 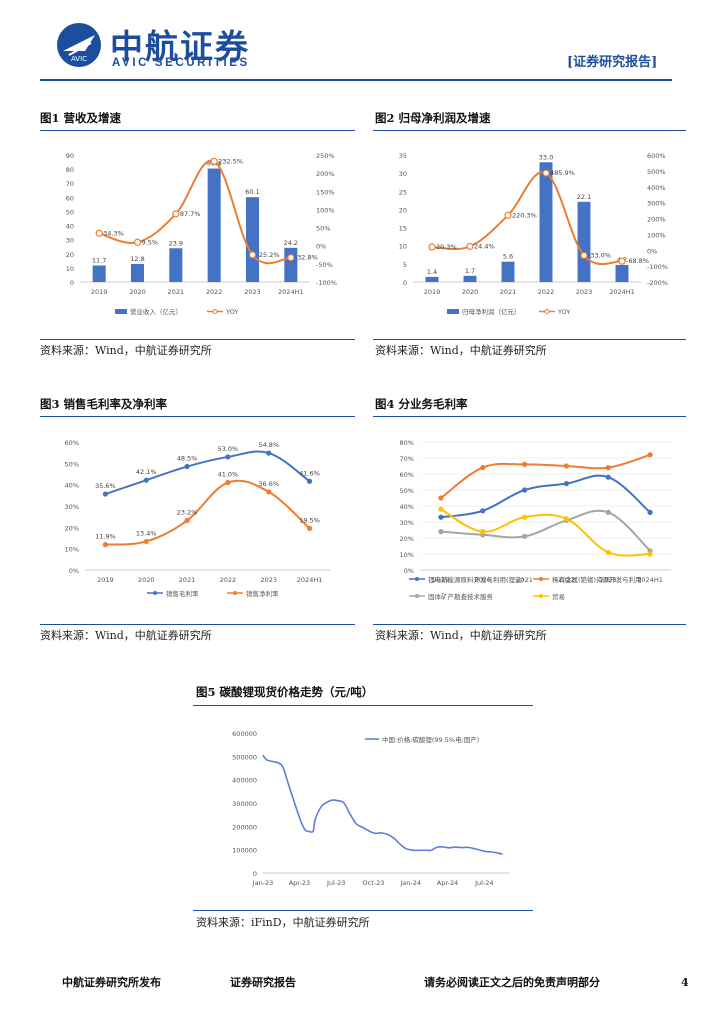 I want to click on yoy-data-label: 34.3%, so click(x=113, y=233).